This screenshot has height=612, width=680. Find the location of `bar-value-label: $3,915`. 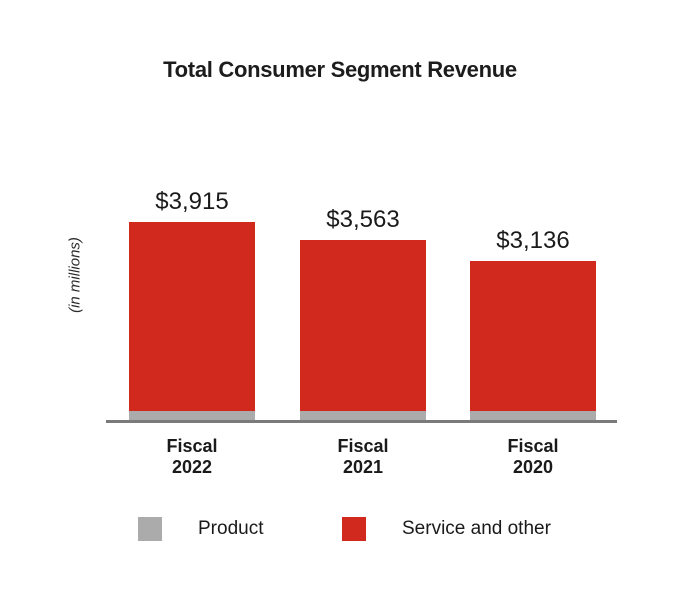

bar-value-label: $3,915 is located at coordinates (192, 201).